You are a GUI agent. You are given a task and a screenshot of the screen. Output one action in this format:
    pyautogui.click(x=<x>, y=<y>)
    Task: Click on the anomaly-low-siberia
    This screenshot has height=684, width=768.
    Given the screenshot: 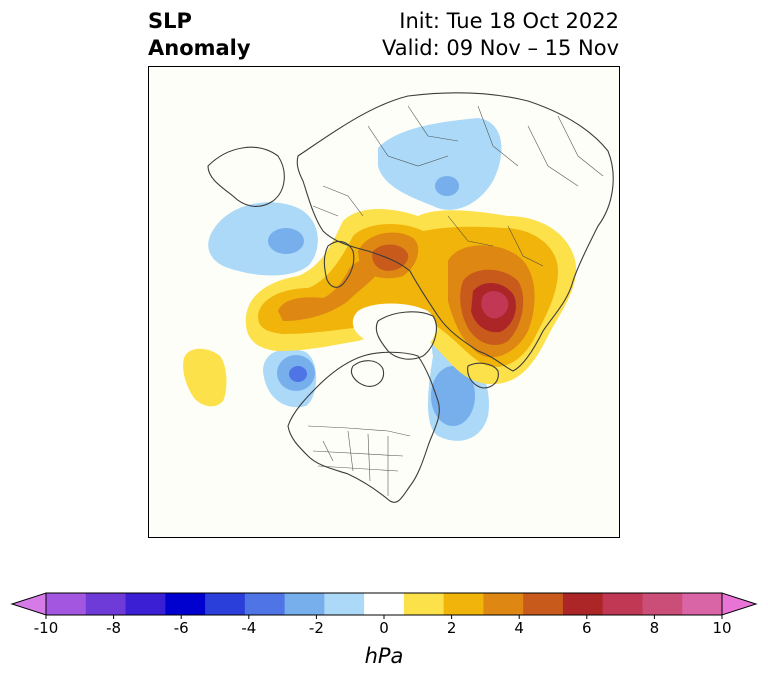 What is the action you would take?
    pyautogui.click(x=440, y=164)
    